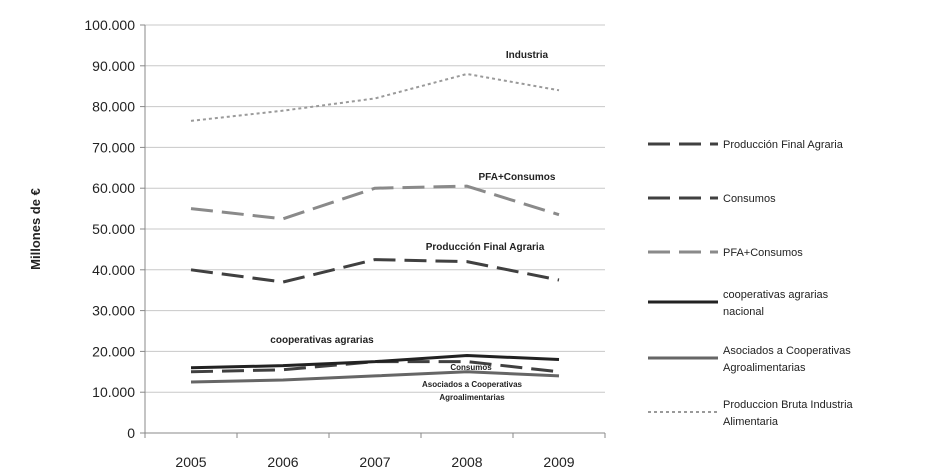 The image size is (930, 476). What do you see at coordinates (471, 367) in the screenshot?
I see `annotation-consumos: Consumos` at bounding box center [471, 367].